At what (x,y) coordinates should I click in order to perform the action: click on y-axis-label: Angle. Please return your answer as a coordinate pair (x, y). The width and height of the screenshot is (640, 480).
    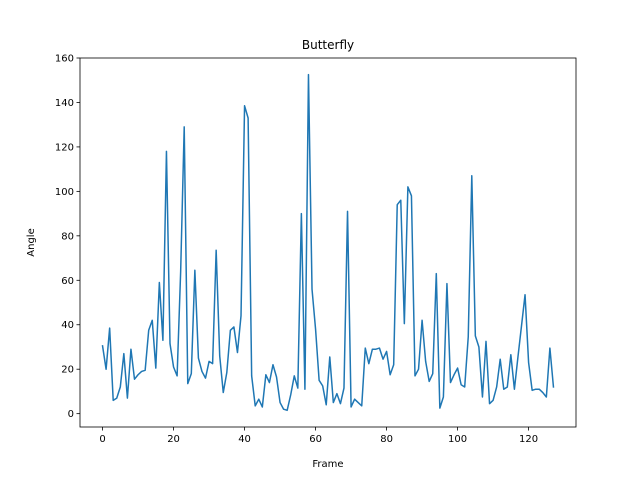
    Looking at the image, I should click on (31, 242).